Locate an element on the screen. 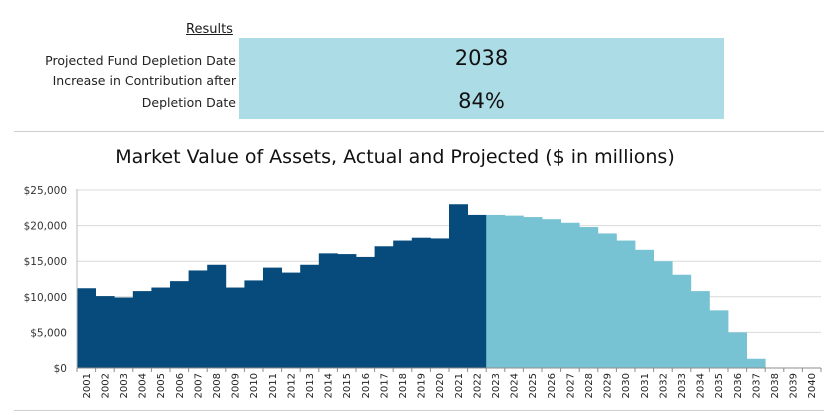 This screenshot has width=832, height=415. bar-2034 is located at coordinates (700, 329).